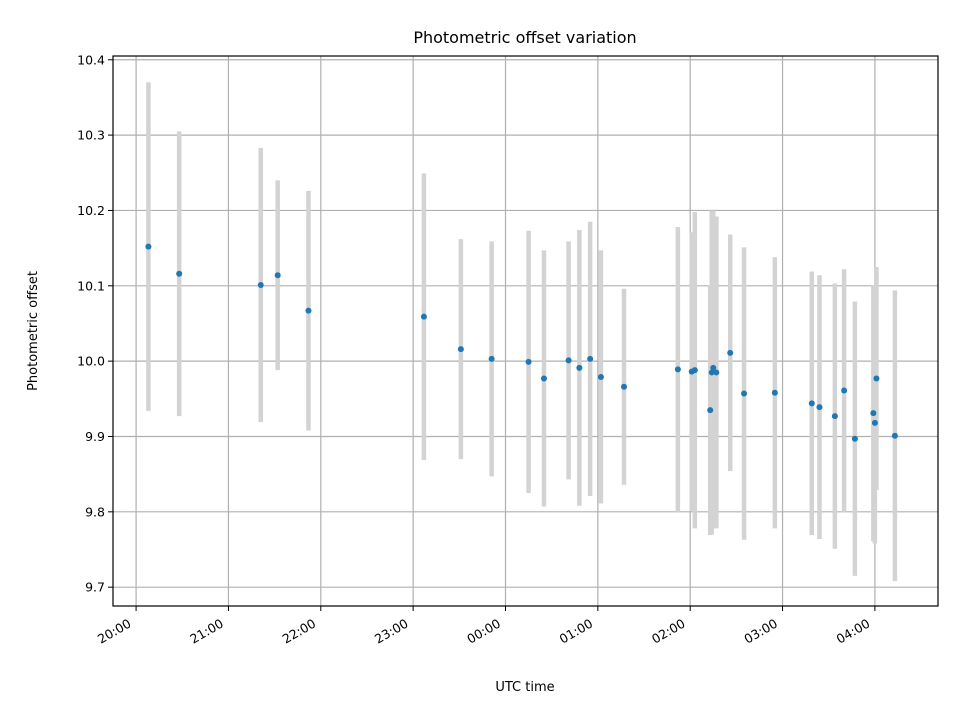 Image resolution: width=960 pixels, height=720 pixels. I want to click on y-tick-label: 10.1, so click(91, 285).